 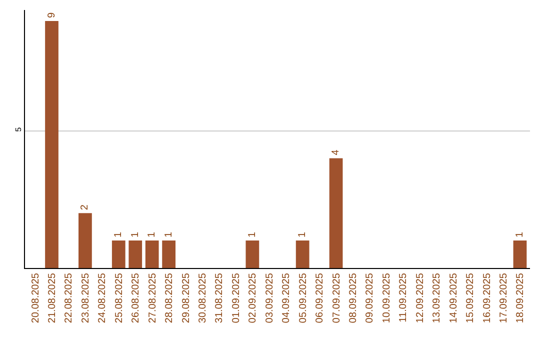 What do you see at coordinates (470, 298) in the screenshot?
I see `x-tick-label: 15.09.2025` at bounding box center [470, 298].